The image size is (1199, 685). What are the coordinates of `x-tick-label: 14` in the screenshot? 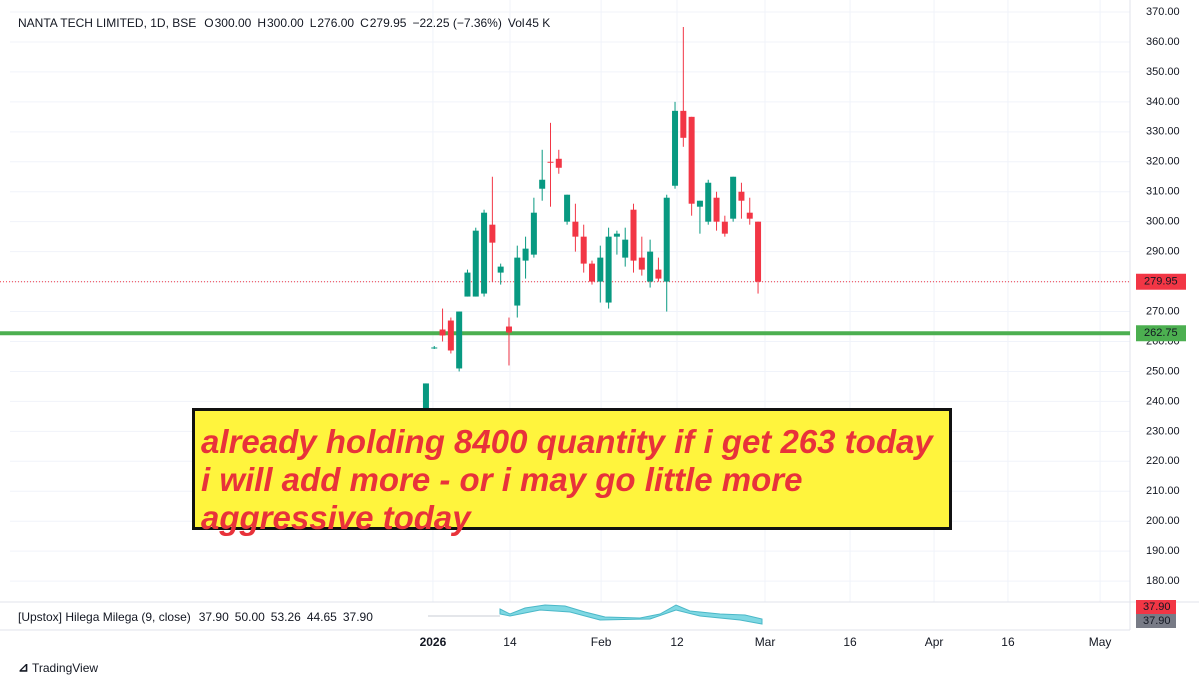 It's located at (510, 642).